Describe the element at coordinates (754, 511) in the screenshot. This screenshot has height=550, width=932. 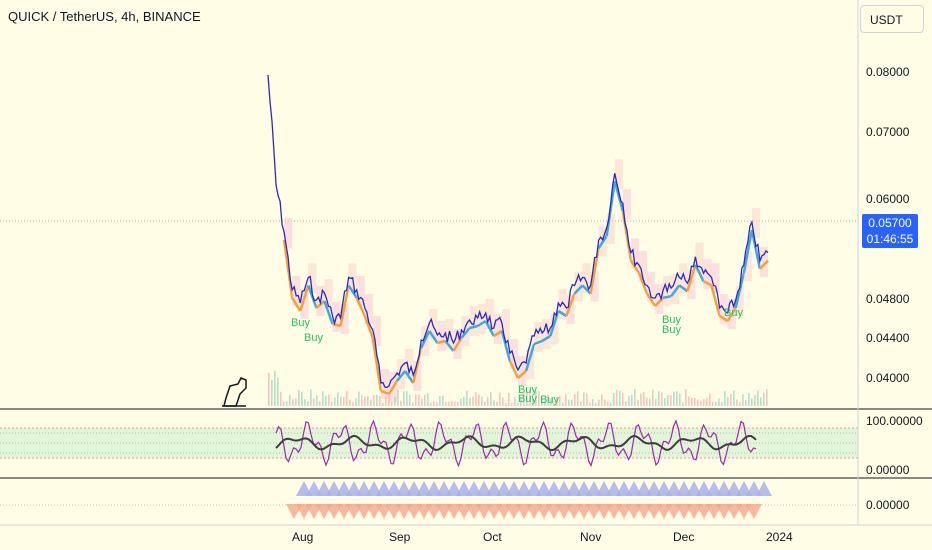
I see `down-triangle` at that location.